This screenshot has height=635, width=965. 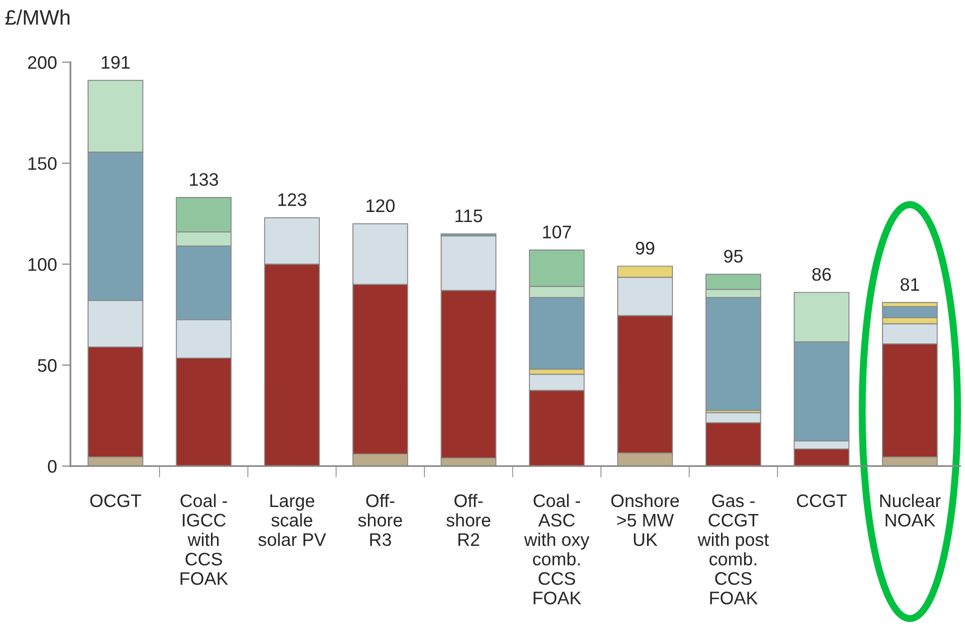 What do you see at coordinates (469, 216) in the screenshot?
I see `total-label: 115` at bounding box center [469, 216].